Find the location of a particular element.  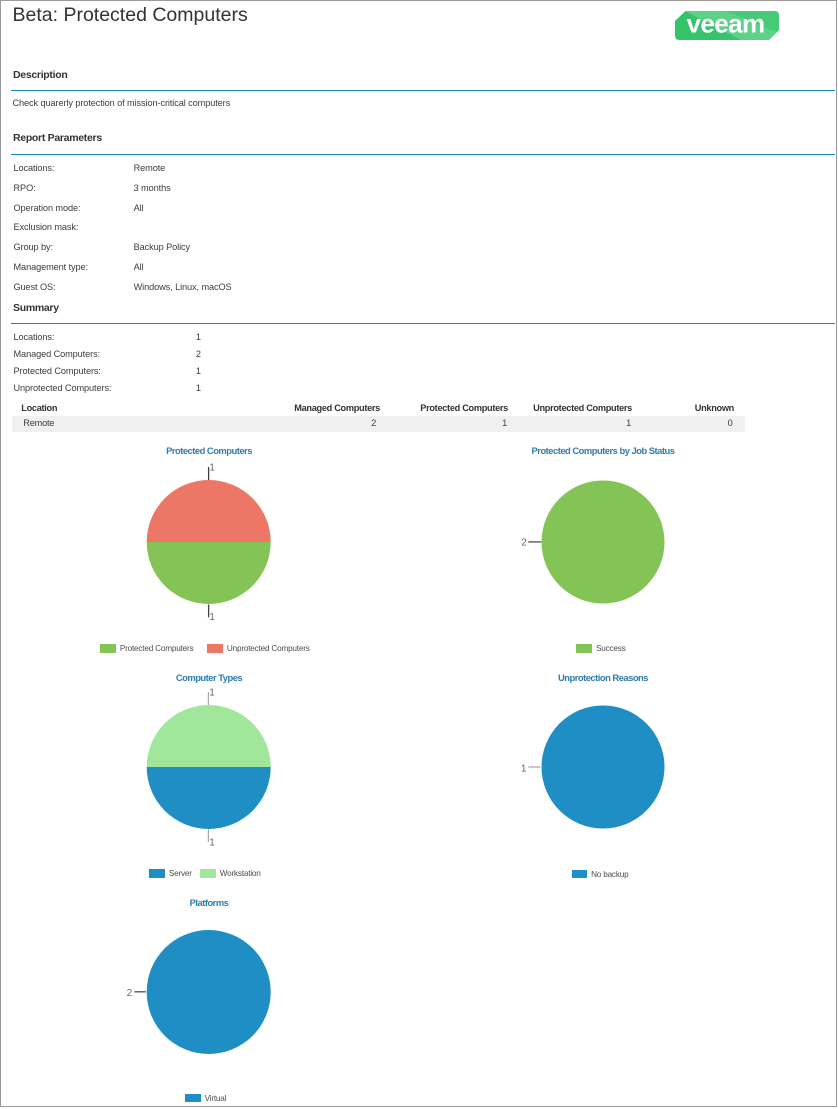

svg-text: veeam is located at coordinates (726, 25).